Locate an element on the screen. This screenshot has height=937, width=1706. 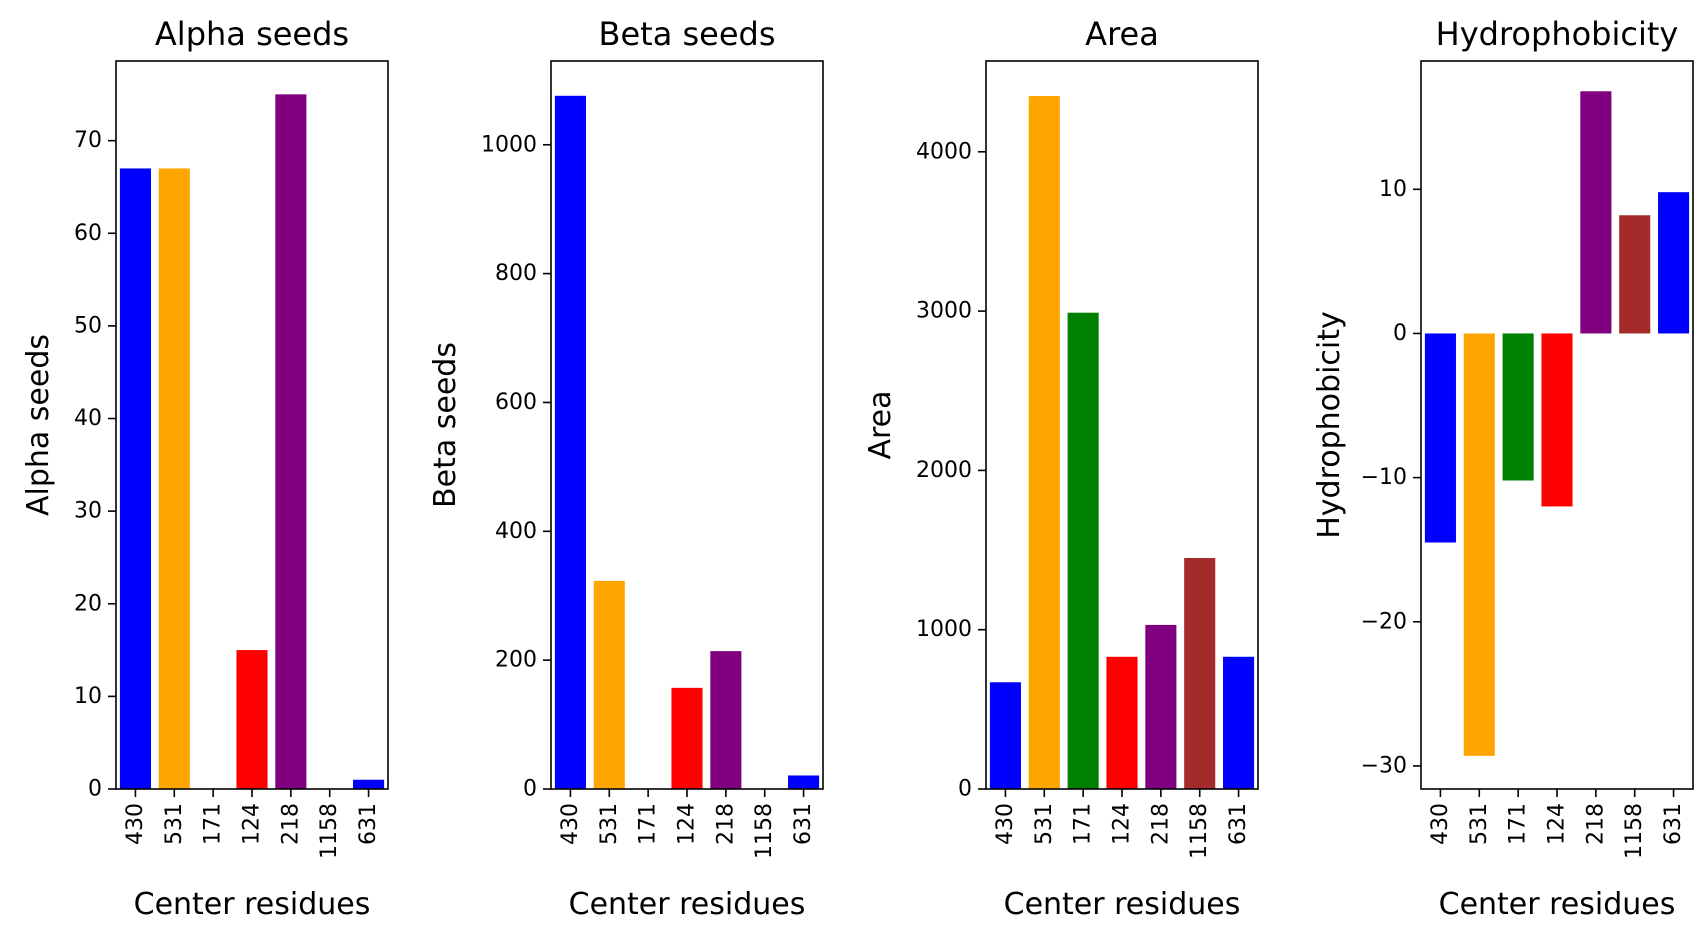
y-axis-label: Beta seeds is located at coordinates (445, 425).